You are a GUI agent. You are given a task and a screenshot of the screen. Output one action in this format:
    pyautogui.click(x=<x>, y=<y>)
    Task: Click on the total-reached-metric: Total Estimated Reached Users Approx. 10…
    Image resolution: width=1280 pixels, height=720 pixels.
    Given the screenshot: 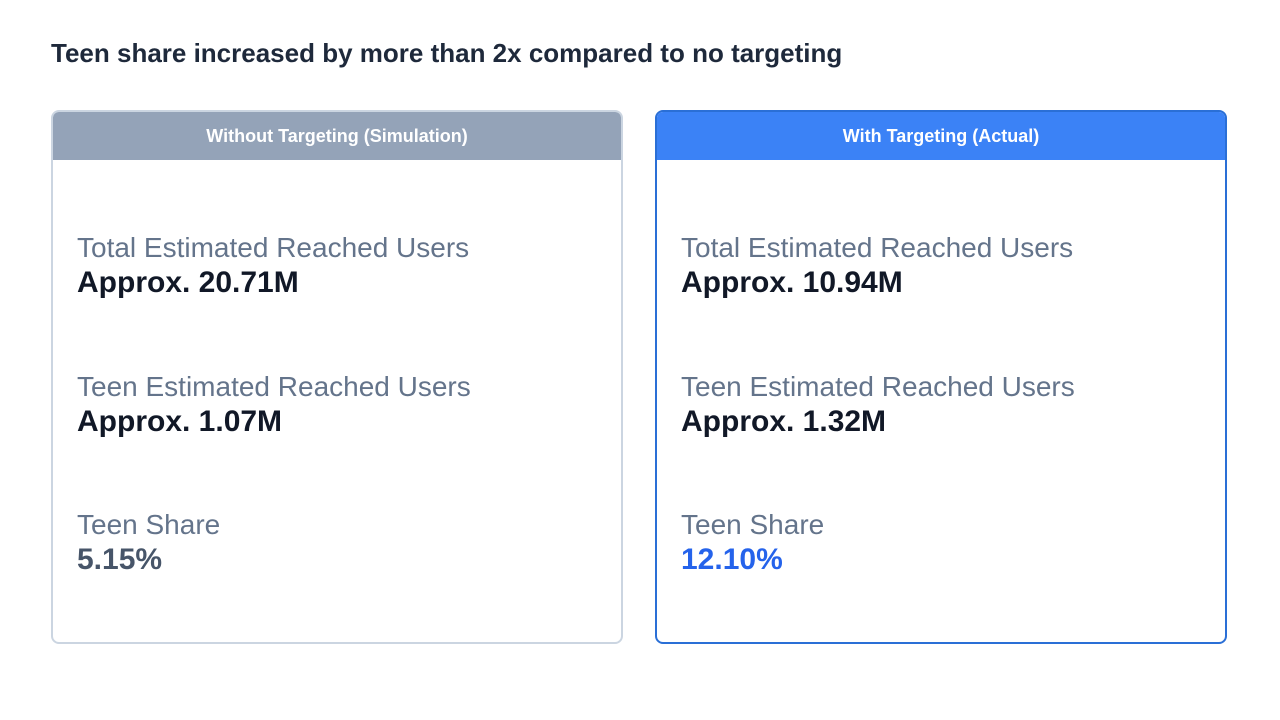 What is the action you would take?
    pyautogui.click(x=877, y=266)
    